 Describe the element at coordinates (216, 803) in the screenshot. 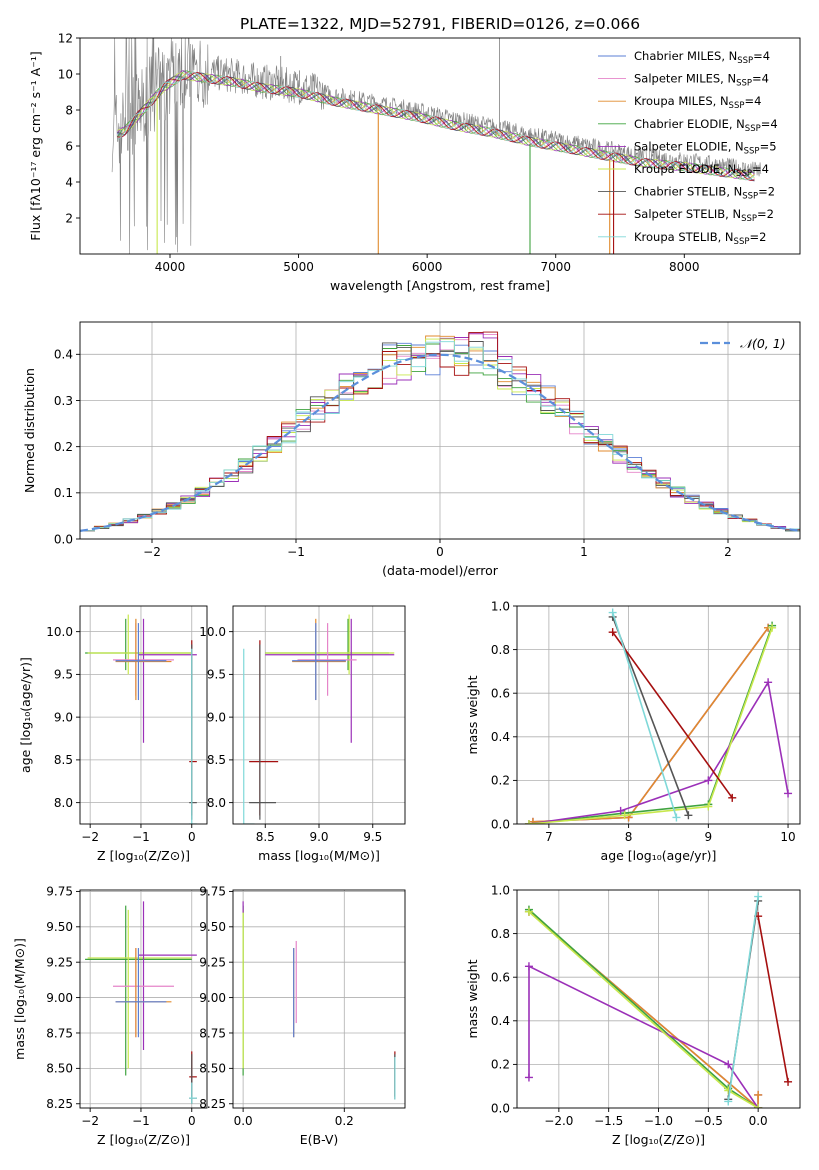

I see `y-tick-label: 8.0` at that location.